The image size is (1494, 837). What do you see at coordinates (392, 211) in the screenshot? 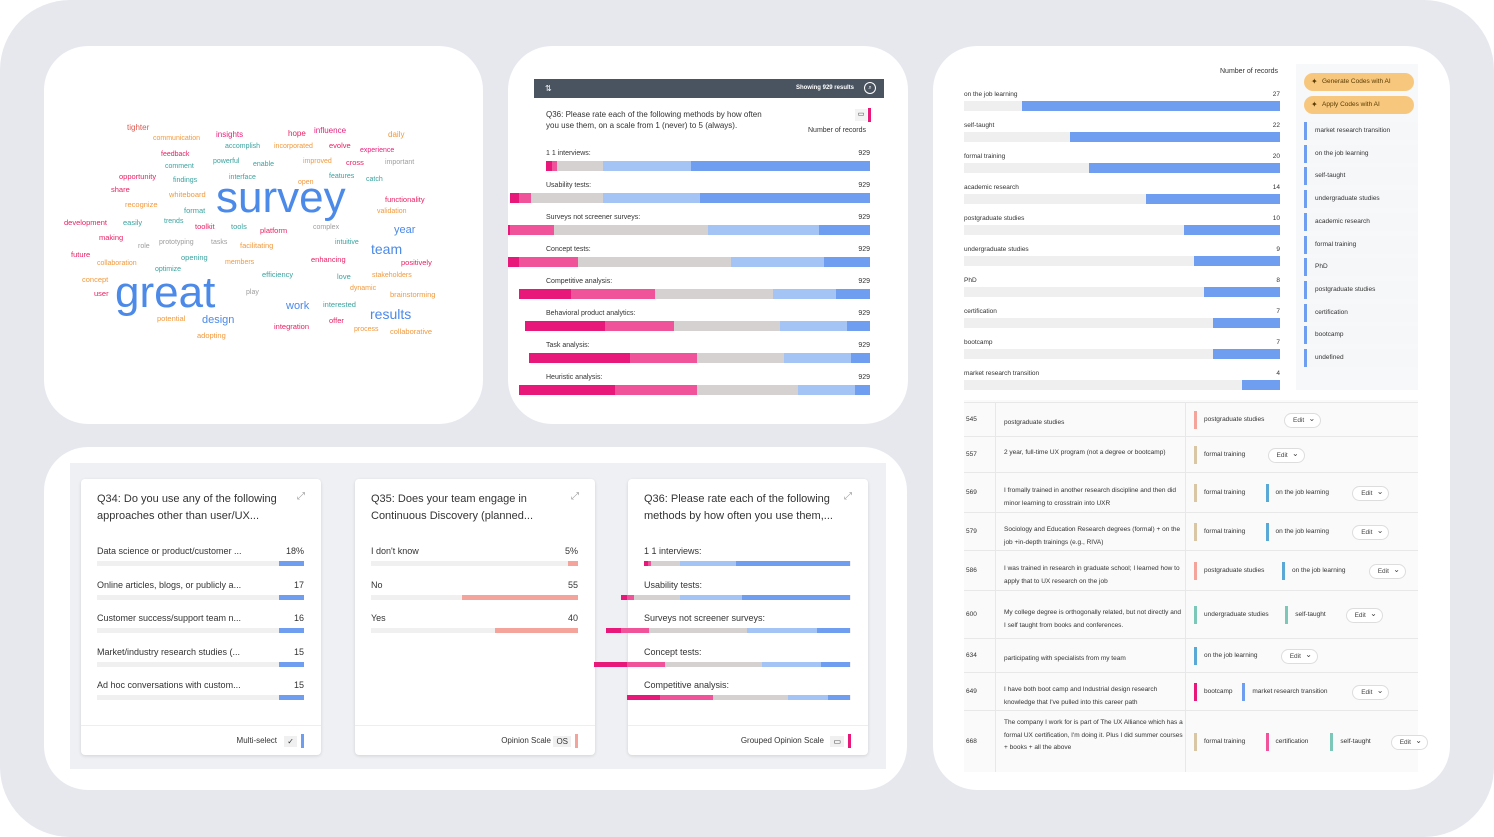
I see `word-validation: validation` at bounding box center [392, 211].